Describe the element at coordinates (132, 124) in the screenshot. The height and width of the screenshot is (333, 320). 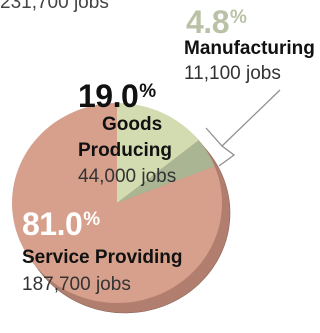
I see `goods-producing-label-line1: Goods` at that location.